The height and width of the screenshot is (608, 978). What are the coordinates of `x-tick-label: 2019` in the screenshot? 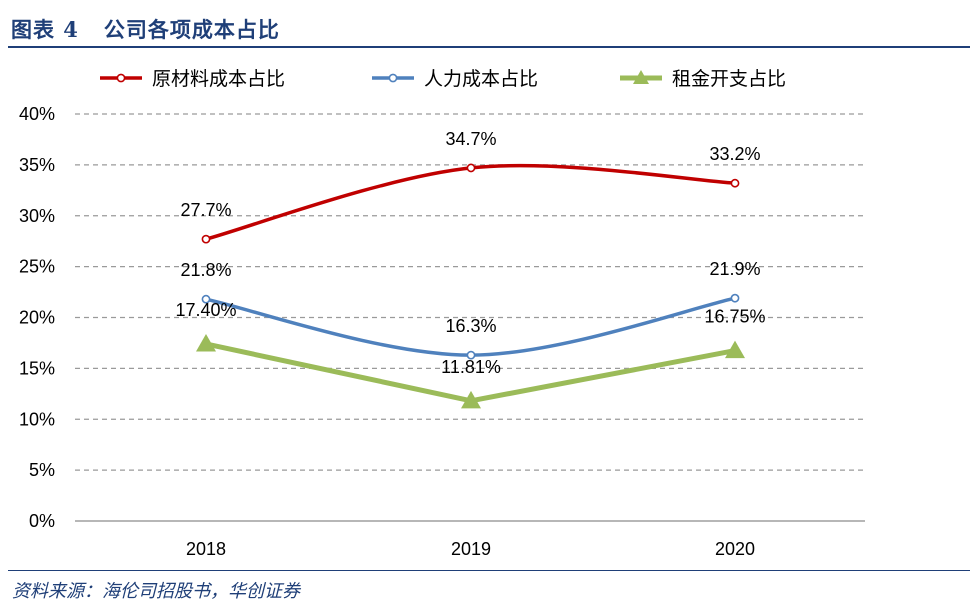 It's located at (471, 549).